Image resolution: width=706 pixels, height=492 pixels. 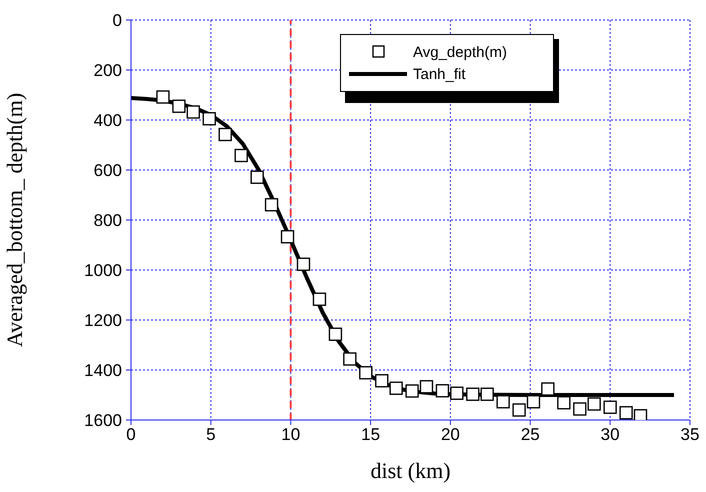 What do you see at coordinates (108, 220) in the screenshot?
I see `y-tick-label: 800` at bounding box center [108, 220].